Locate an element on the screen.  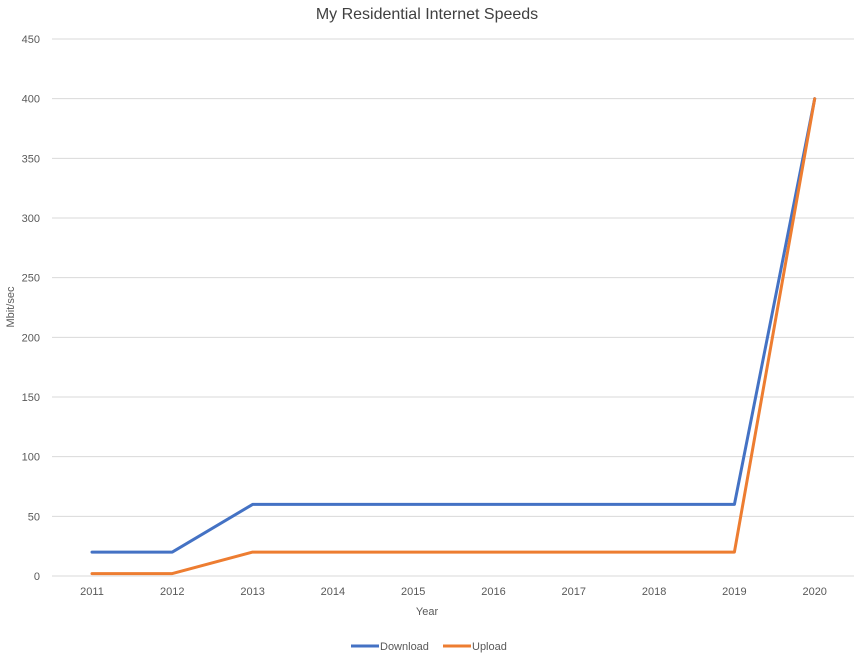
y-tick-label: 200 is located at coordinates (31, 338).